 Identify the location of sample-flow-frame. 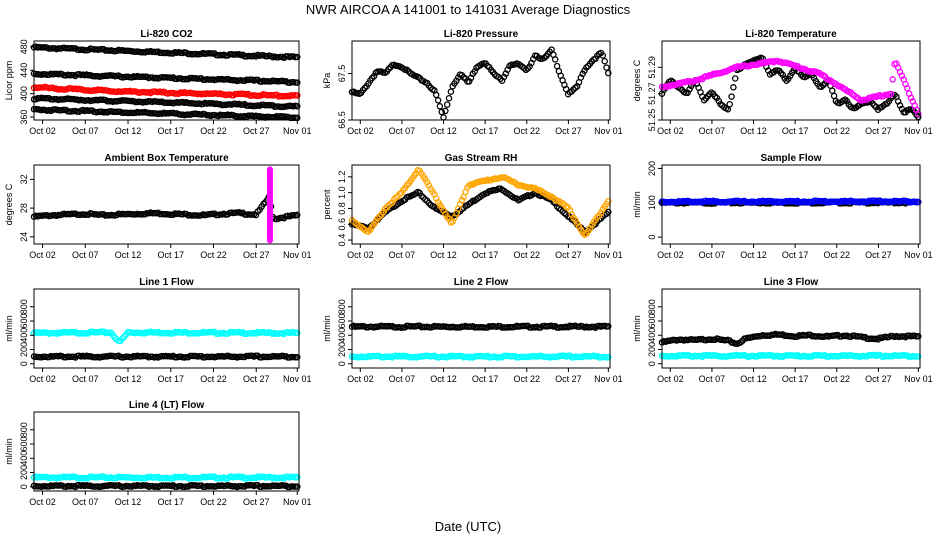
(791, 204).